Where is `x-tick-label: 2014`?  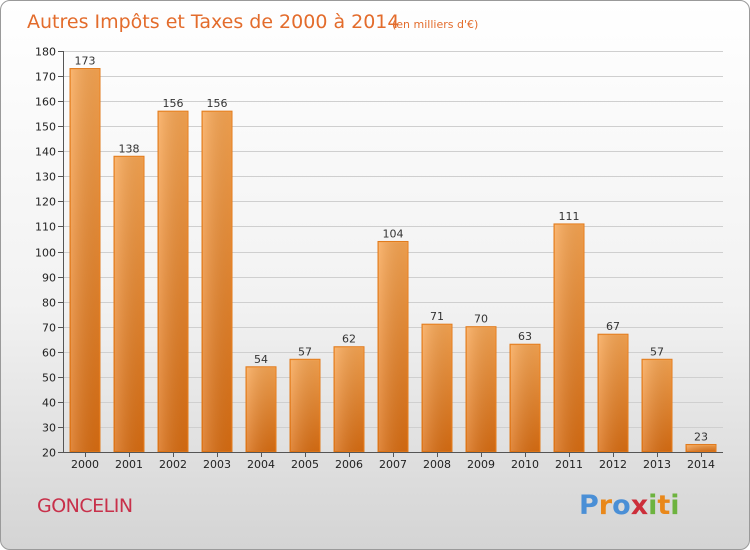
x-tick-label: 2014 is located at coordinates (701, 464).